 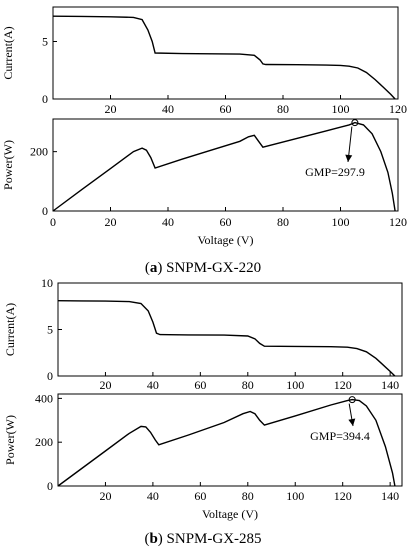 I want to click on caption-a: (a) SNPM-GX-220, so click(x=203, y=268).